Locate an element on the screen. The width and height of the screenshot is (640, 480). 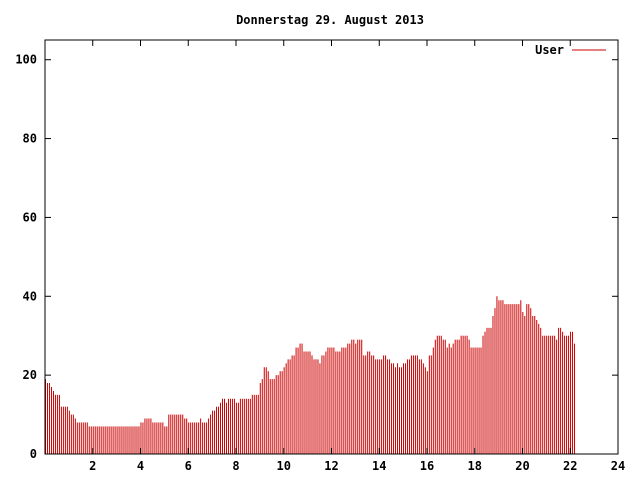
x-tick-label: 2 is located at coordinates (92, 466).